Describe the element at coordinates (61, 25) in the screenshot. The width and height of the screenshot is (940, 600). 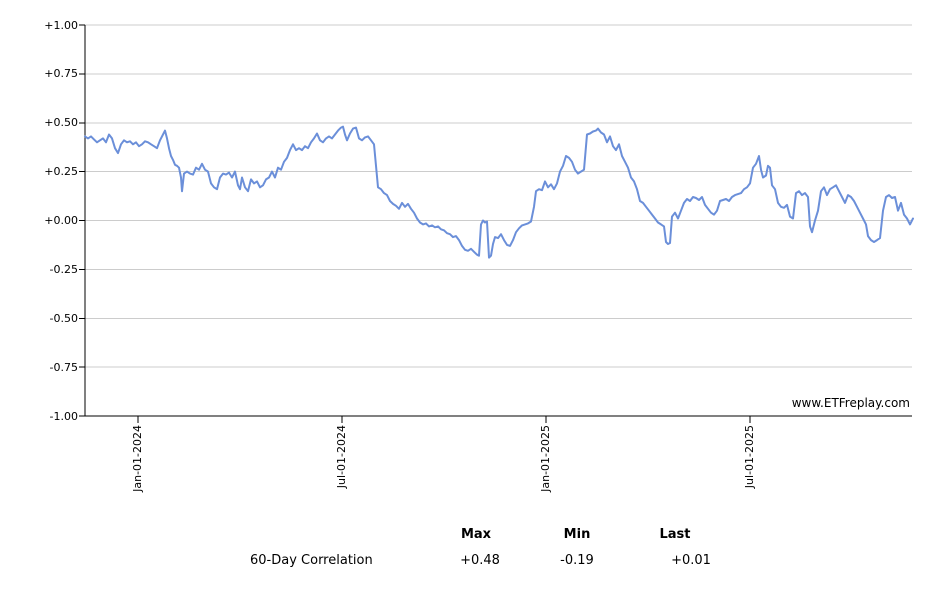
I see `y-axis-label: +1.00` at that location.